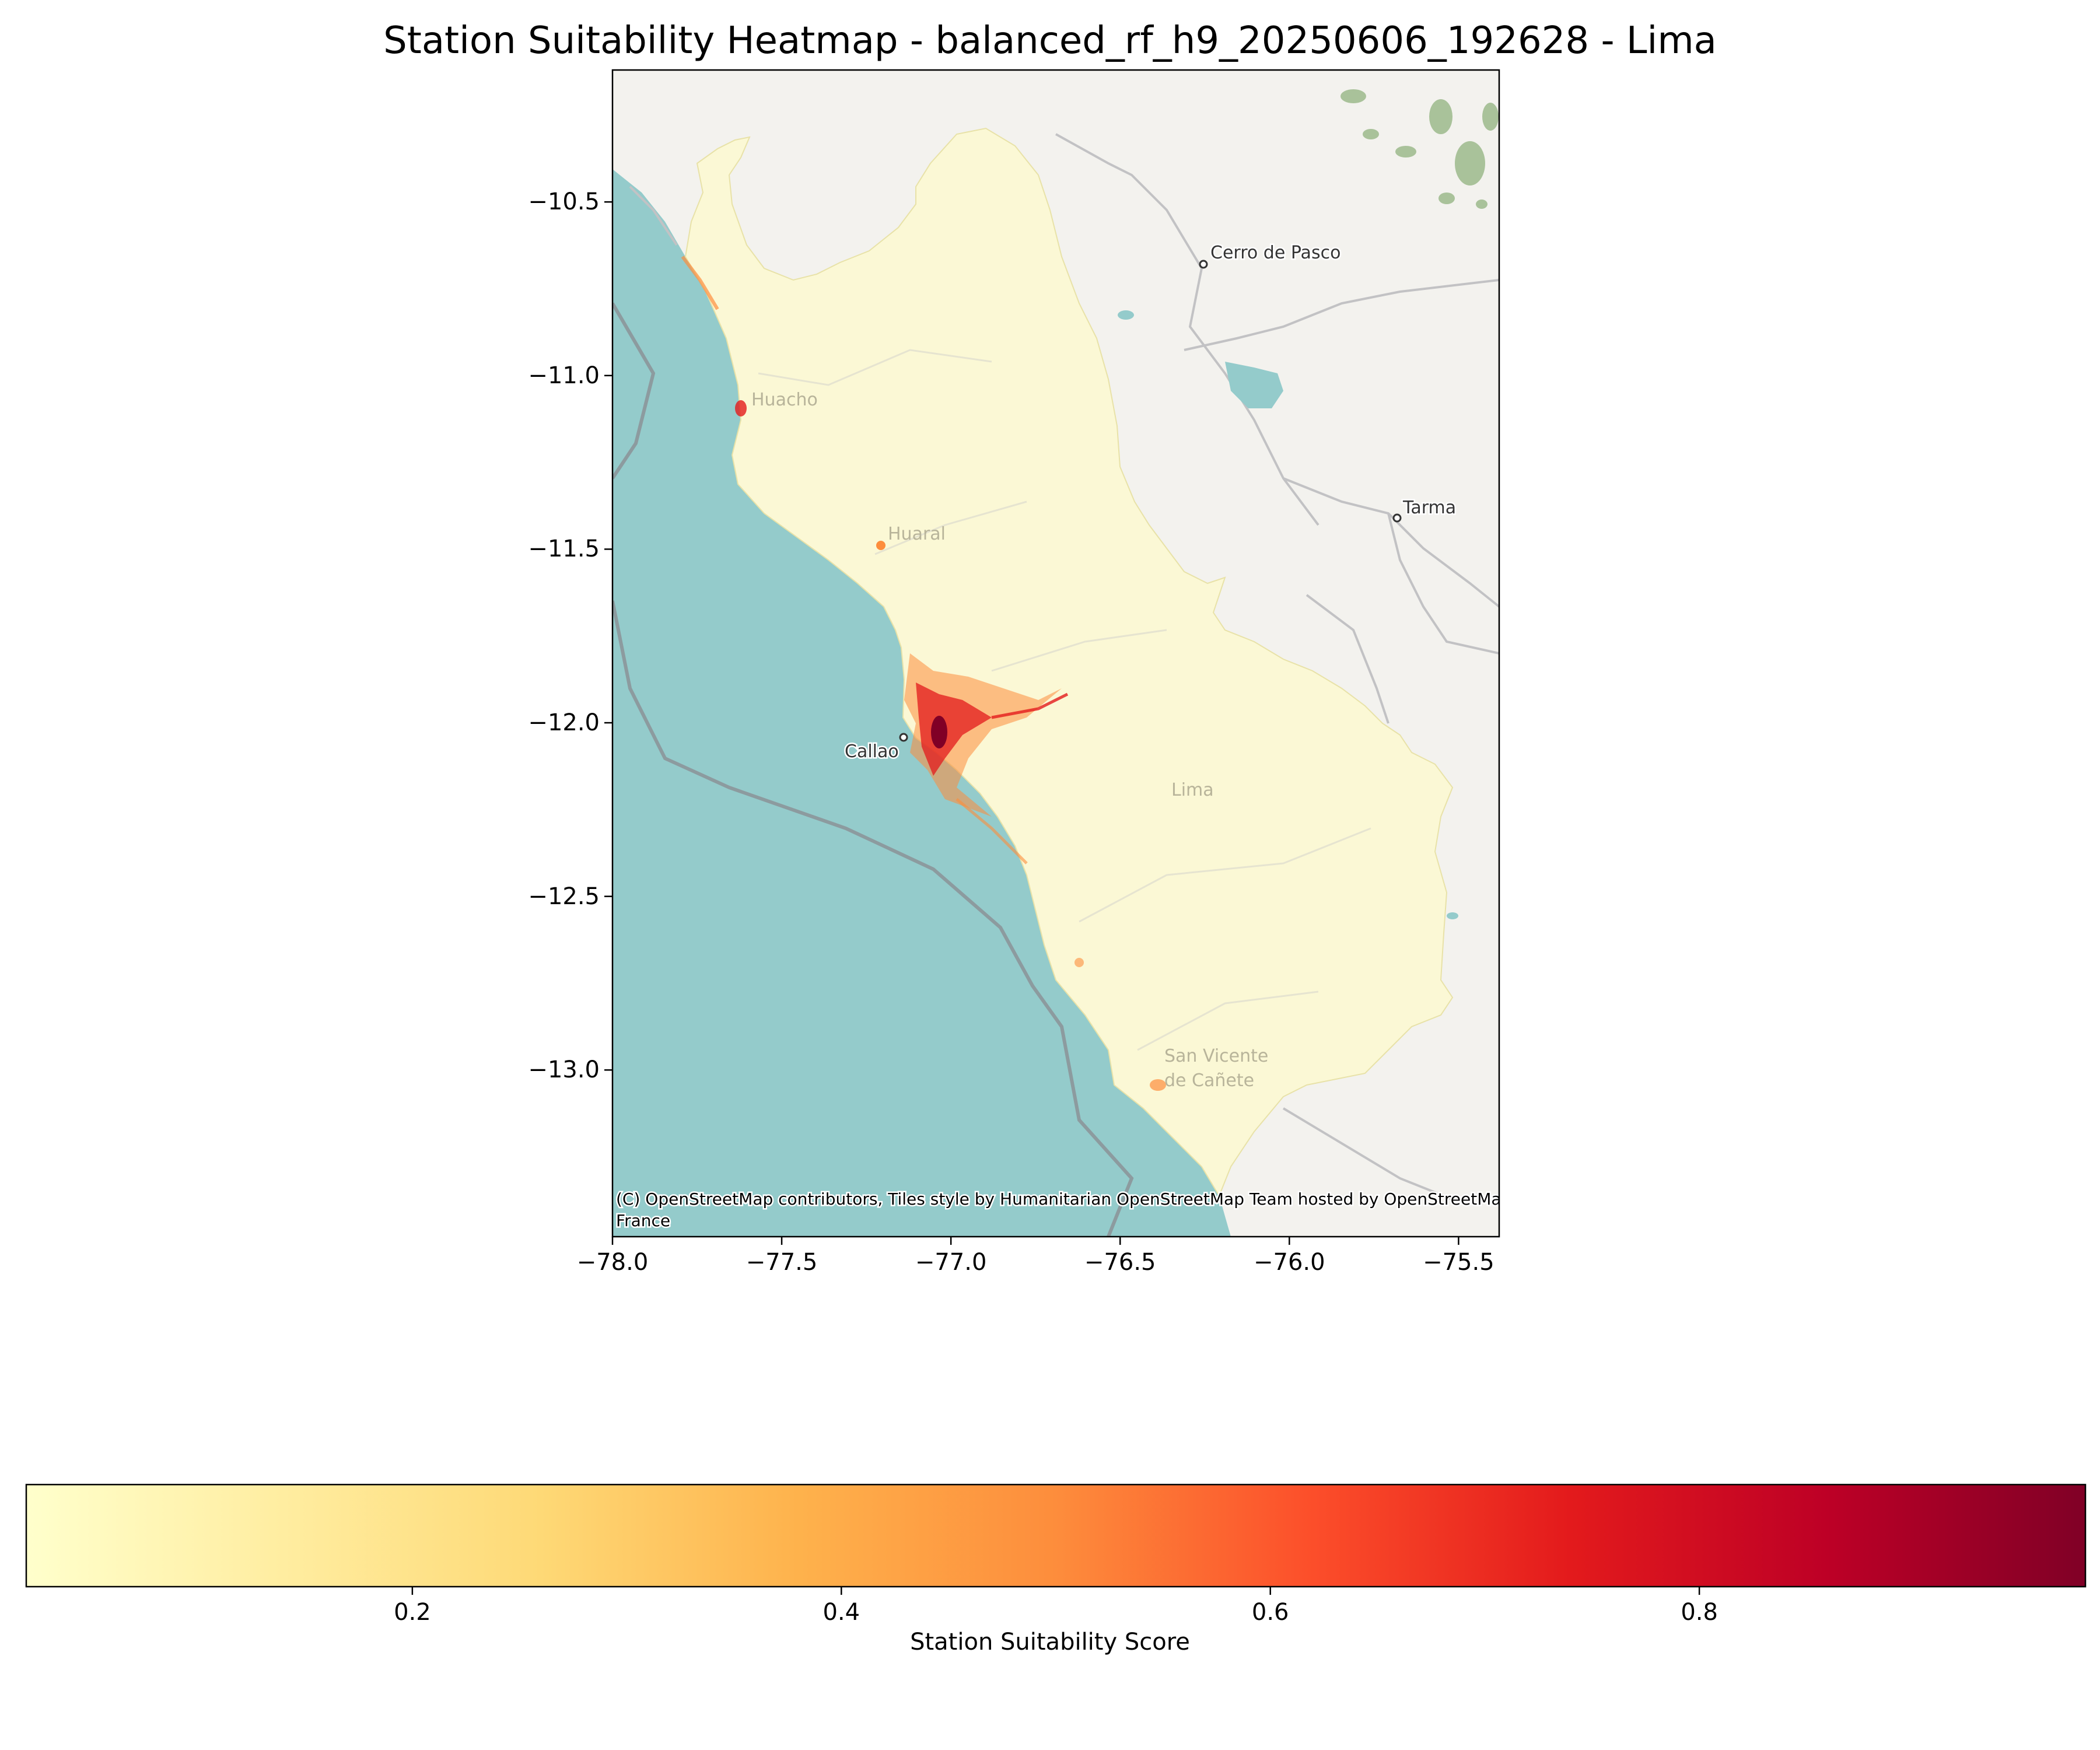 The height and width of the screenshot is (1750, 2100). I want to click on colorbar-tick-label: 0.2, so click(412, 1612).